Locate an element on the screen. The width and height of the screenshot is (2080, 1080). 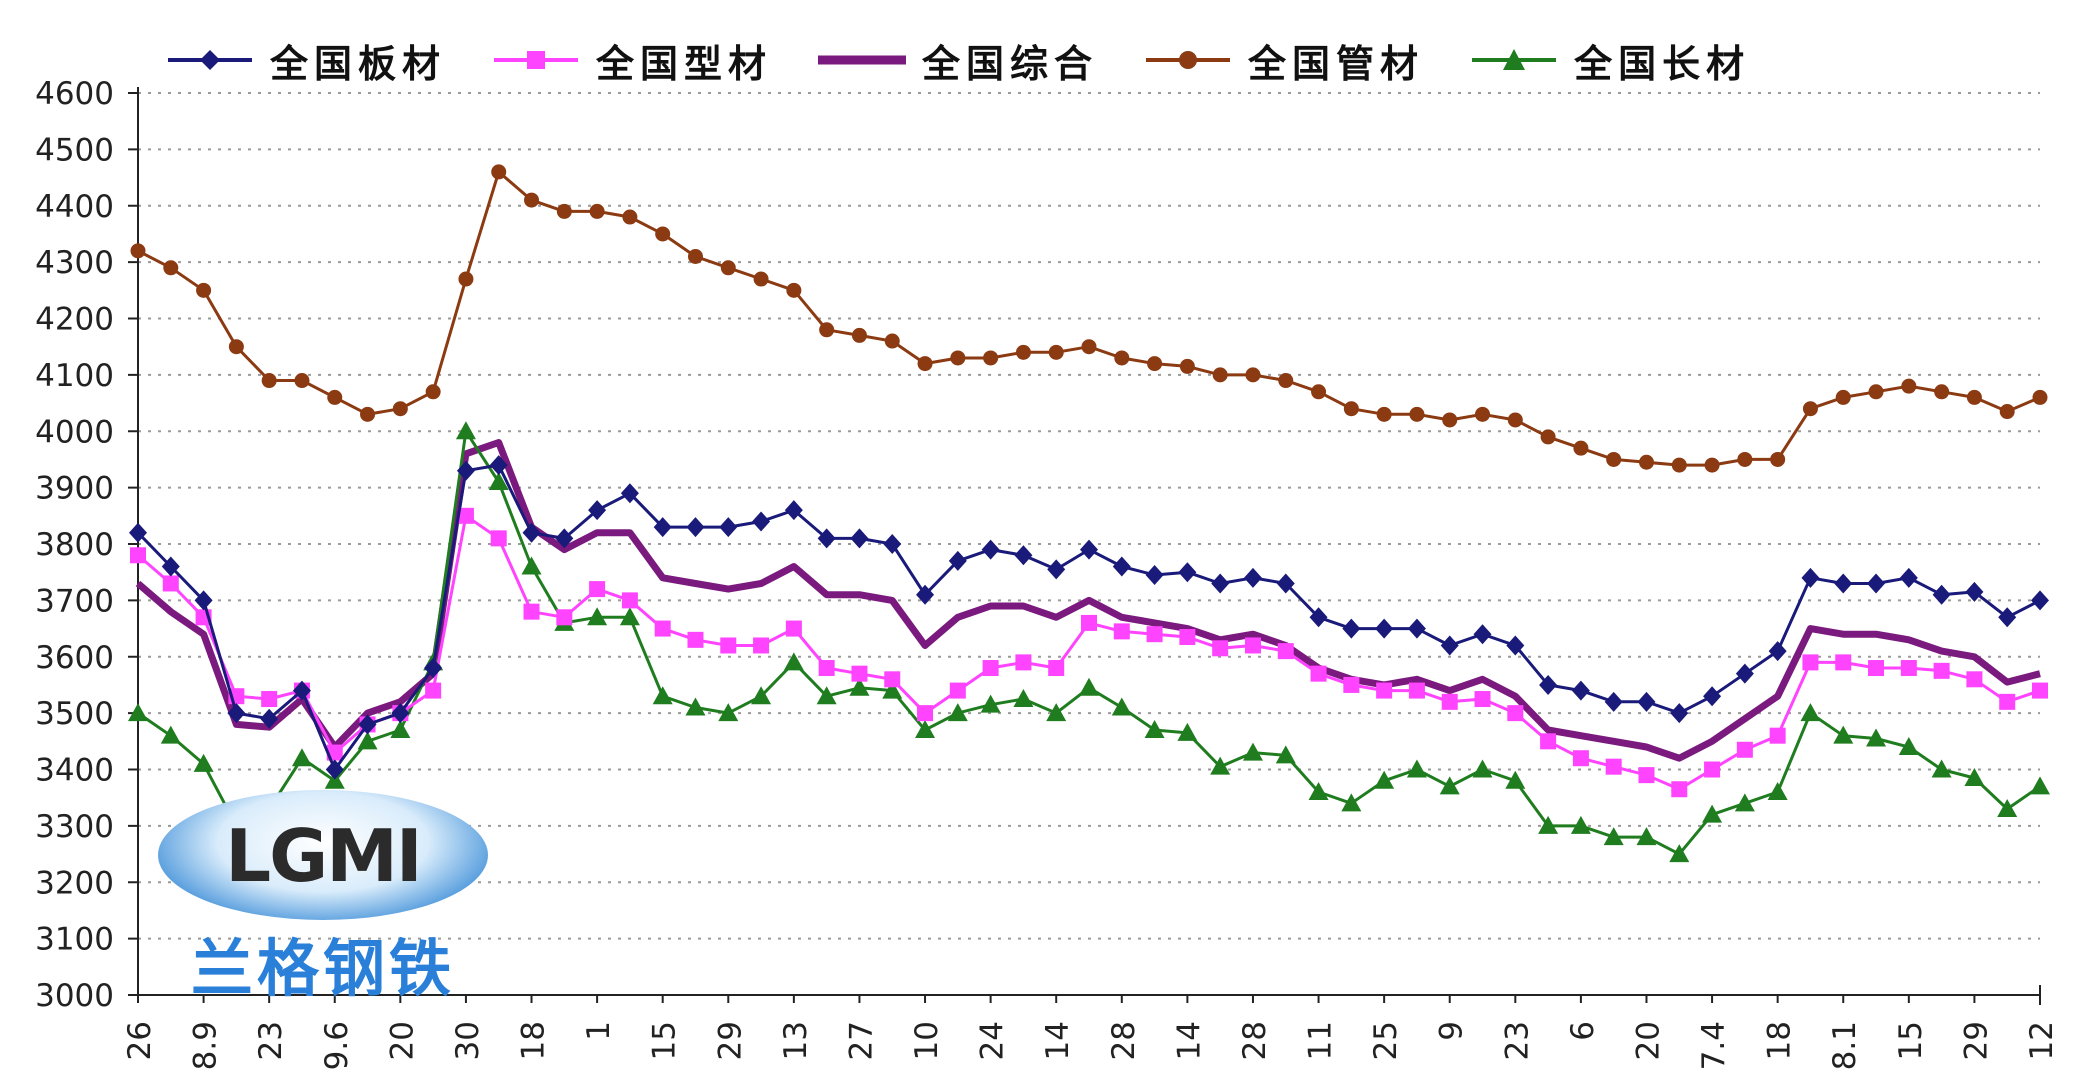
x-tick-label: 18 is located at coordinates (534, 1040).